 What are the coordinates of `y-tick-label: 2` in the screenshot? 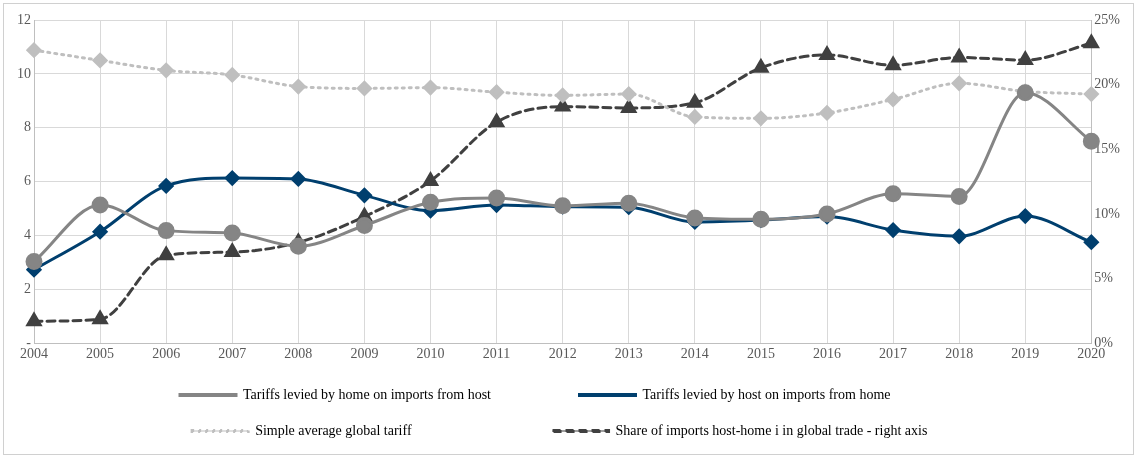 It's located at (27, 289).